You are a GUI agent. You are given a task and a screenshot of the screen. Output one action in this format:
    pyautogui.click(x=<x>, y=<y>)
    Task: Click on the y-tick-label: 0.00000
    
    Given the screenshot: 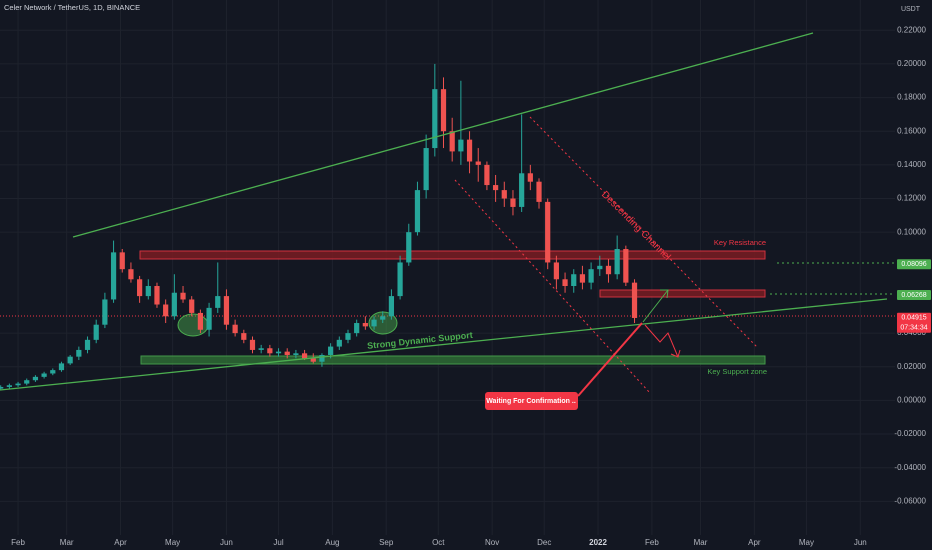 What is the action you would take?
    pyautogui.click(x=911, y=400)
    